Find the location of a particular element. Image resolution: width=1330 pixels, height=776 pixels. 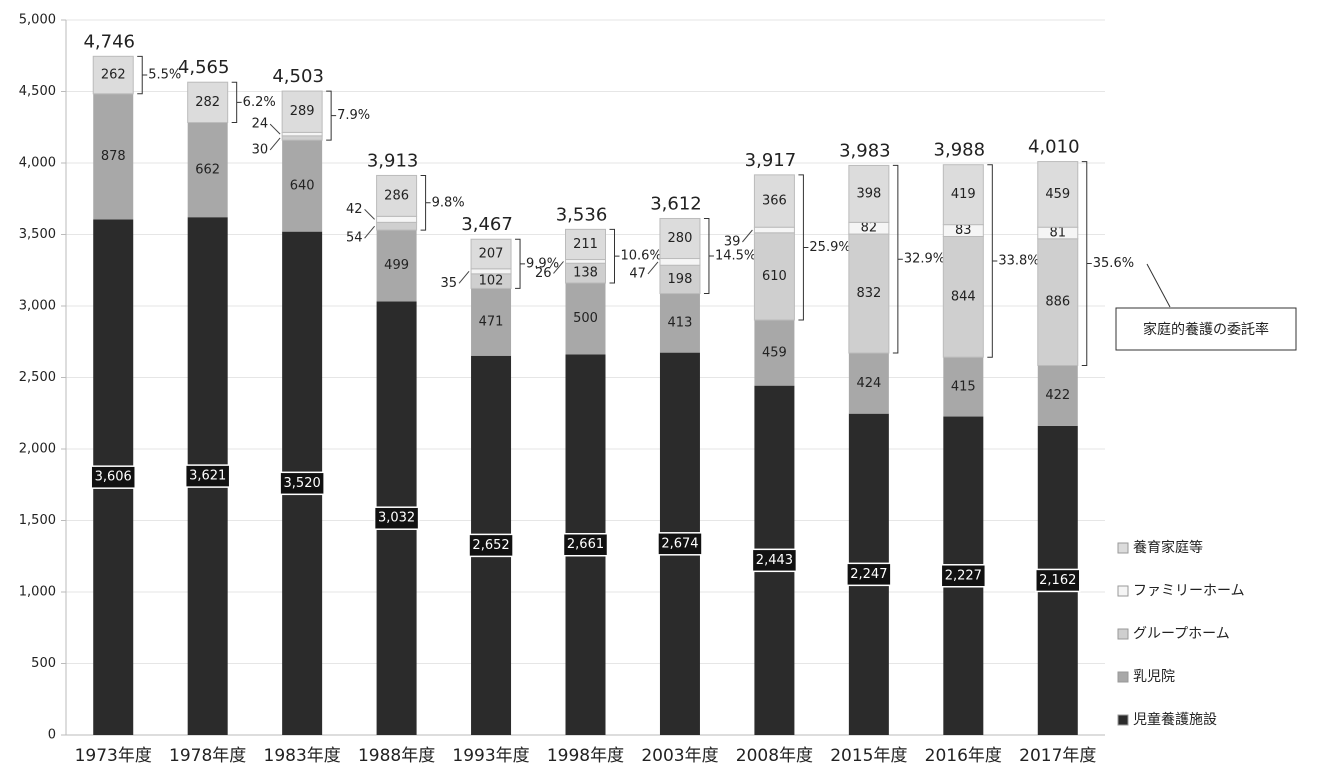

legend-label: 養育家庭等 is located at coordinates (1168, 547).